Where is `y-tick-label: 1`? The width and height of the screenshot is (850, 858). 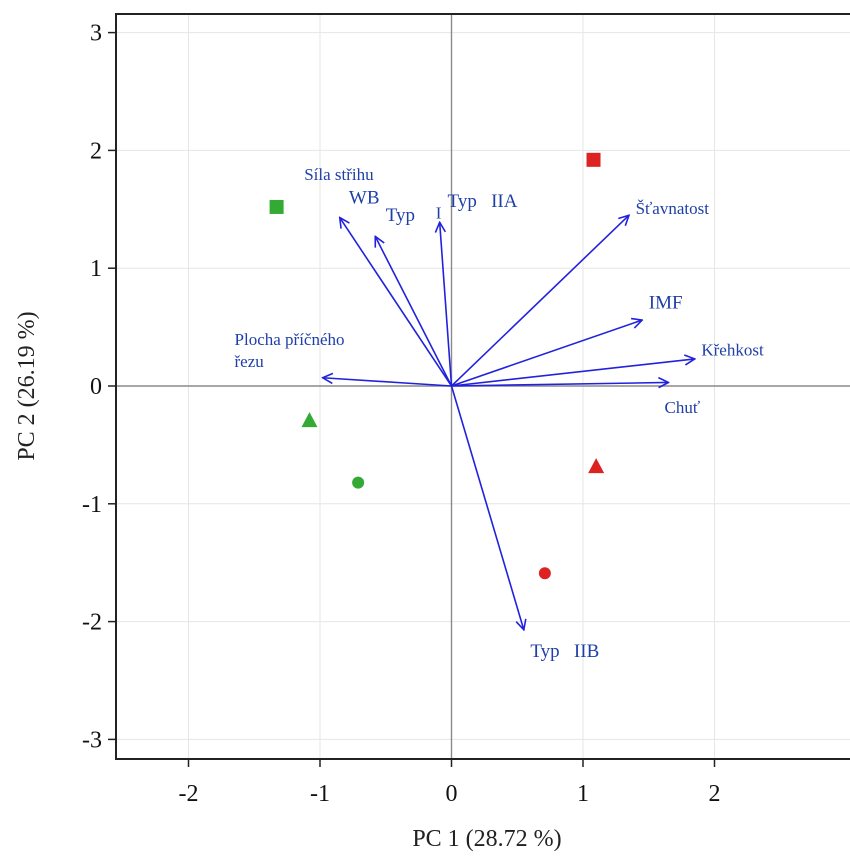
y-tick-label: 1 is located at coordinates (96, 269).